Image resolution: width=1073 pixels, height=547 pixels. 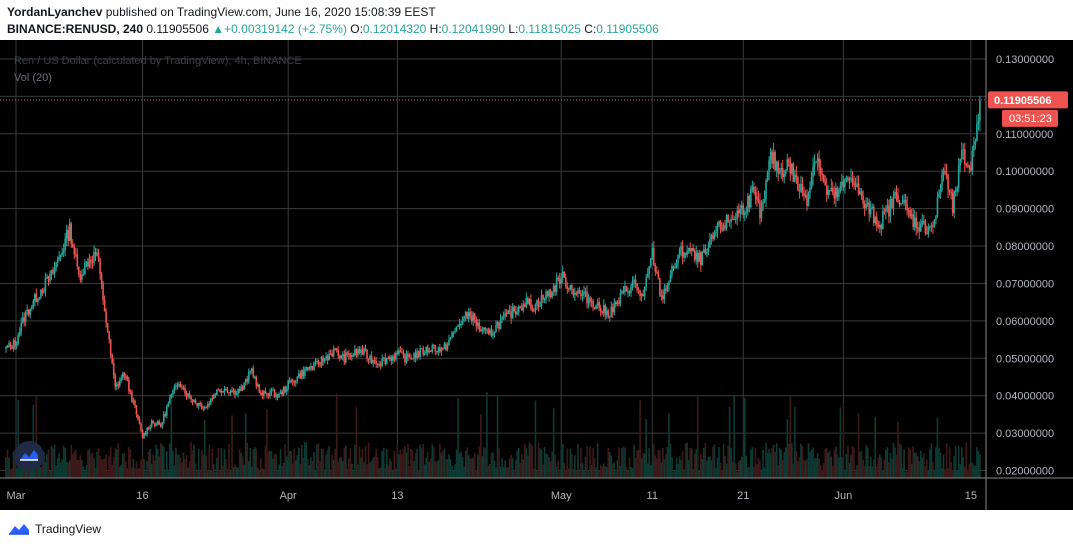 What do you see at coordinates (54, 529) in the screenshot?
I see `footer-brand: TradingView` at bounding box center [54, 529].